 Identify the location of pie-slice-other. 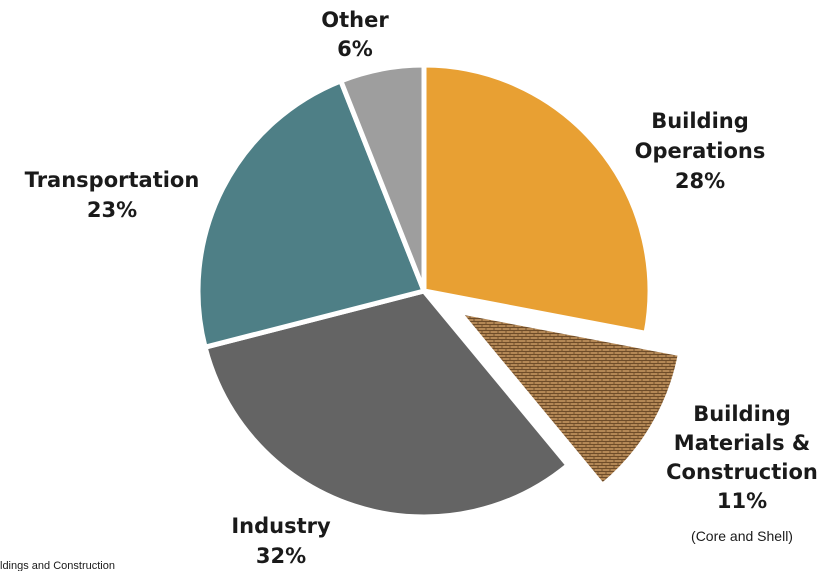
(382, 178).